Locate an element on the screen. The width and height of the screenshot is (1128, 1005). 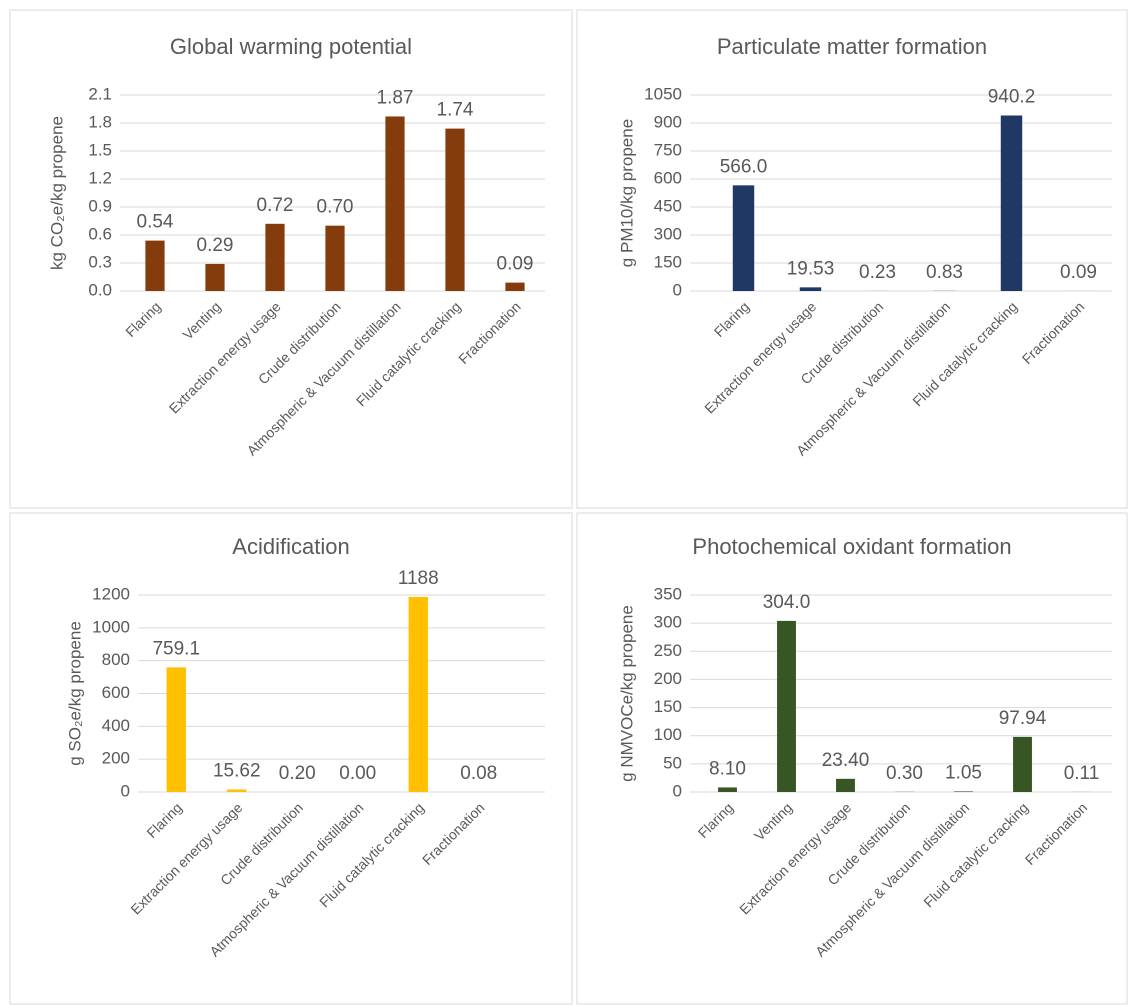
value-label: 1.87 is located at coordinates (395, 97).